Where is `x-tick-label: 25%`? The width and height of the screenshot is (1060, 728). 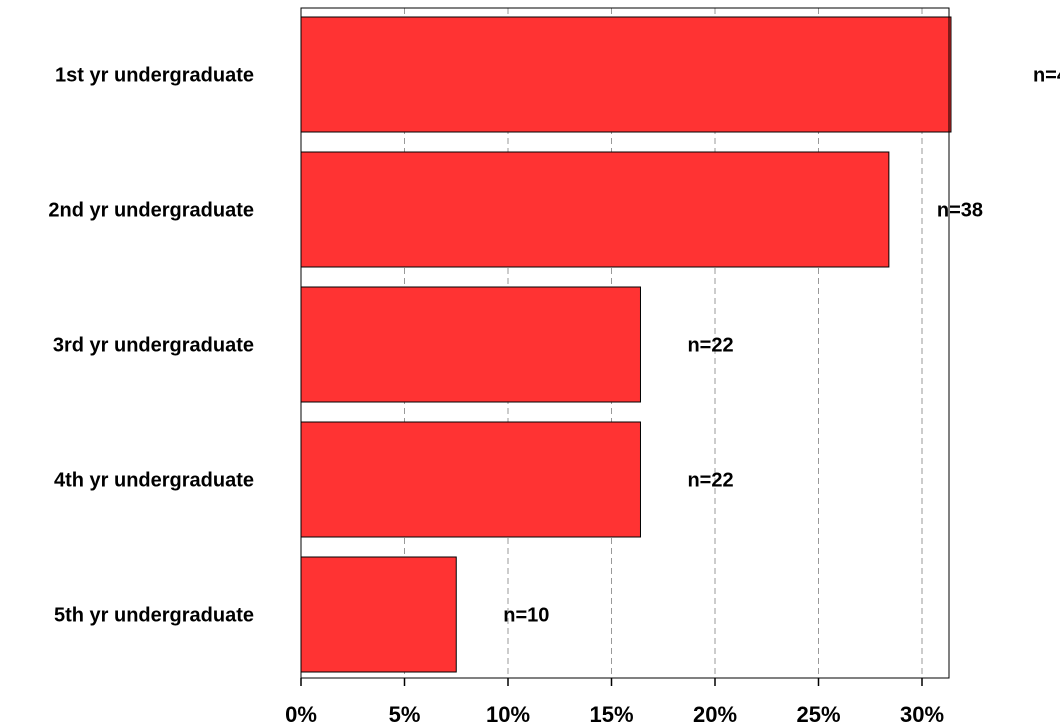 x-tick-label: 25% is located at coordinates (818, 714).